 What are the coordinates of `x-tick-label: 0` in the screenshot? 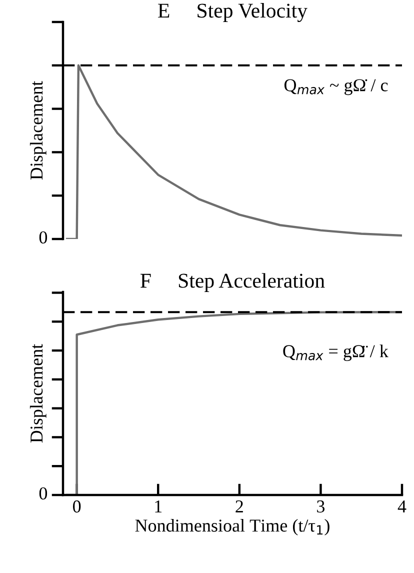 It's located at (76, 506).